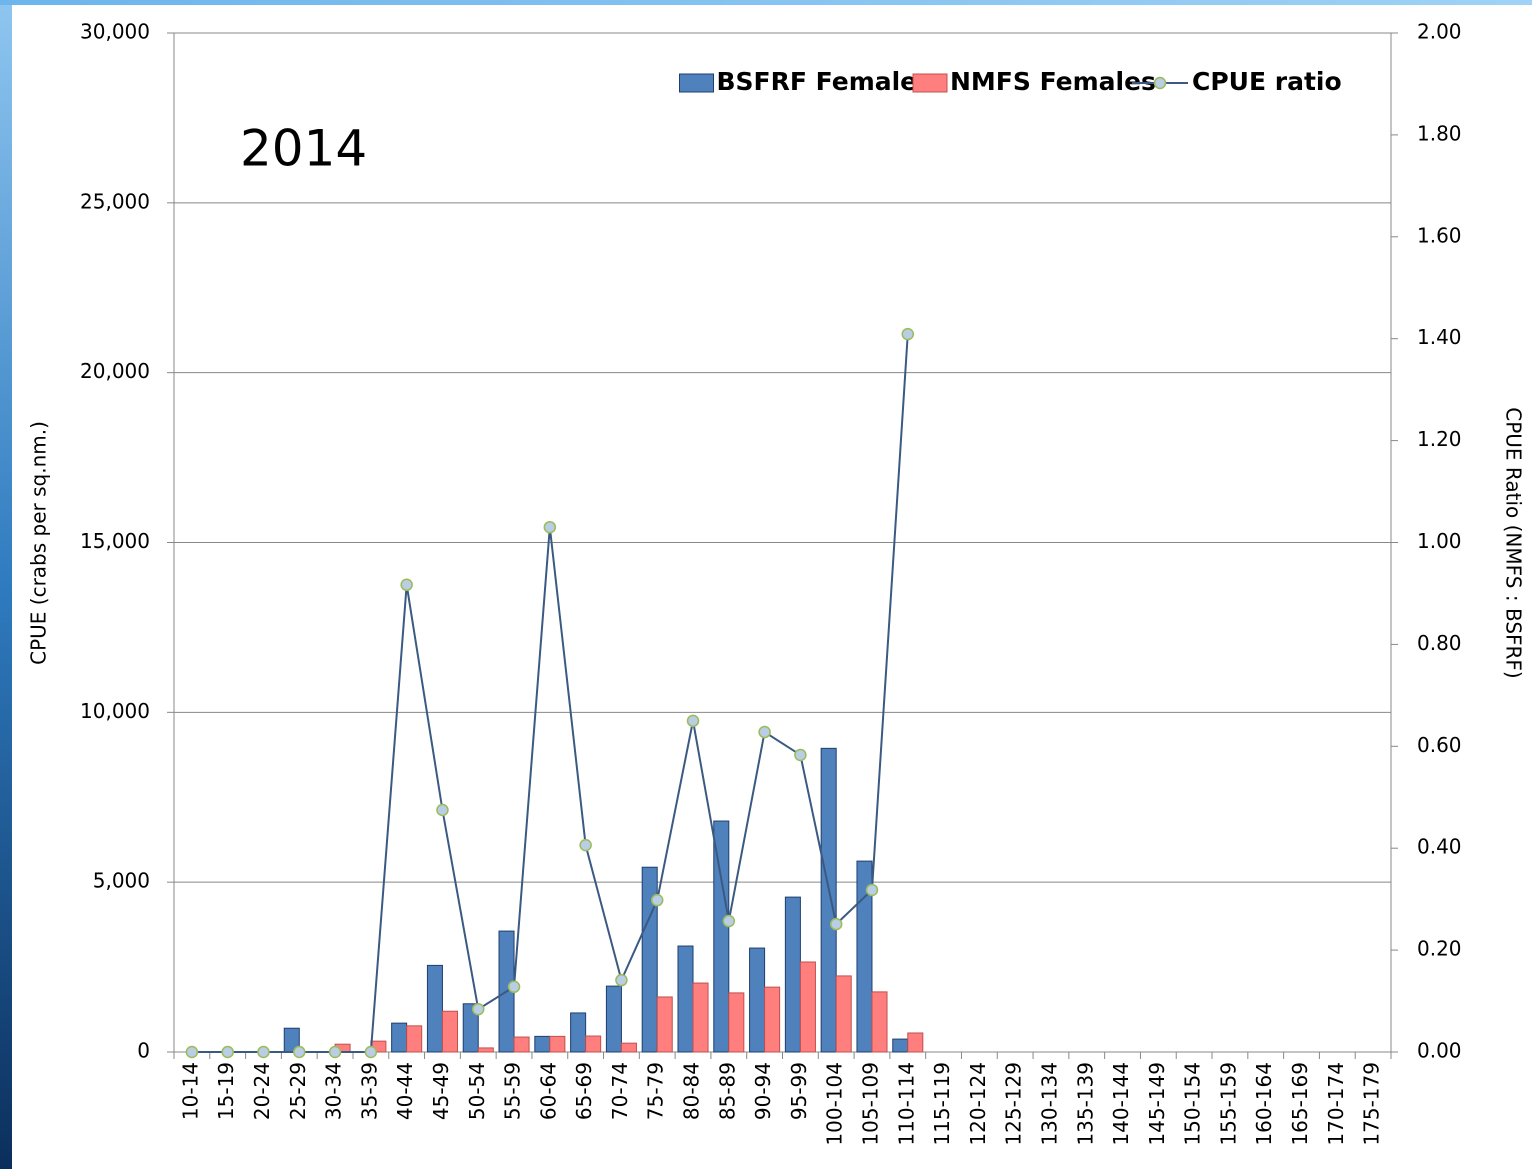 The height and width of the screenshot is (1169, 1532). I want to click on y2-tick-label: 1.20, so click(1439, 439).